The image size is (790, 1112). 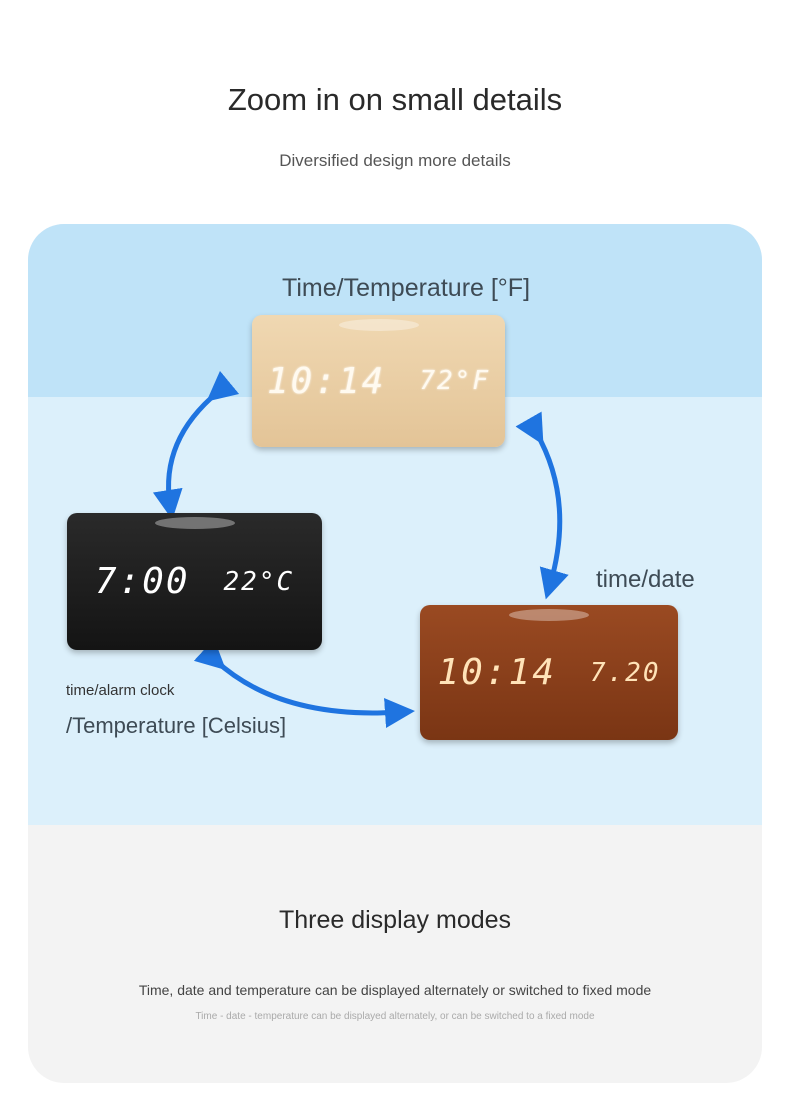 I want to click on clock-date: 7.20, so click(x=625, y=672).